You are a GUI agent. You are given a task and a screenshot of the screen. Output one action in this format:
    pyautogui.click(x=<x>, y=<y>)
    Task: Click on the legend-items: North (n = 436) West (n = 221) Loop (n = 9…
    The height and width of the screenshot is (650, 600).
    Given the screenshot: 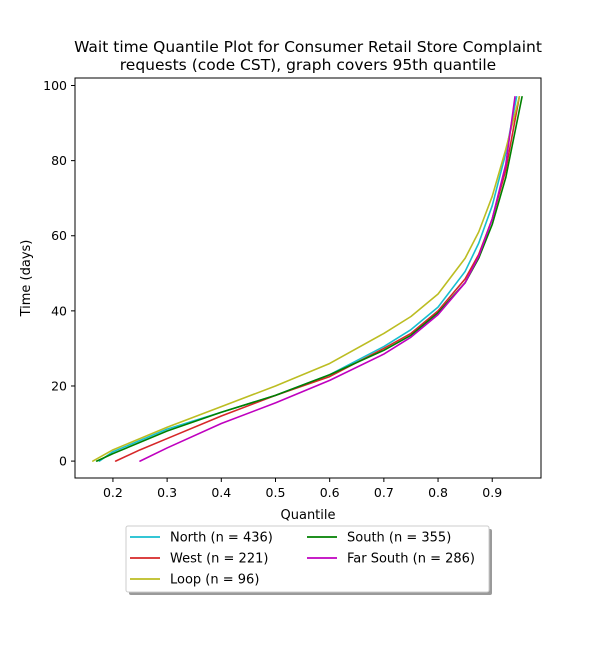 What is the action you would take?
    pyautogui.click(x=302, y=559)
    